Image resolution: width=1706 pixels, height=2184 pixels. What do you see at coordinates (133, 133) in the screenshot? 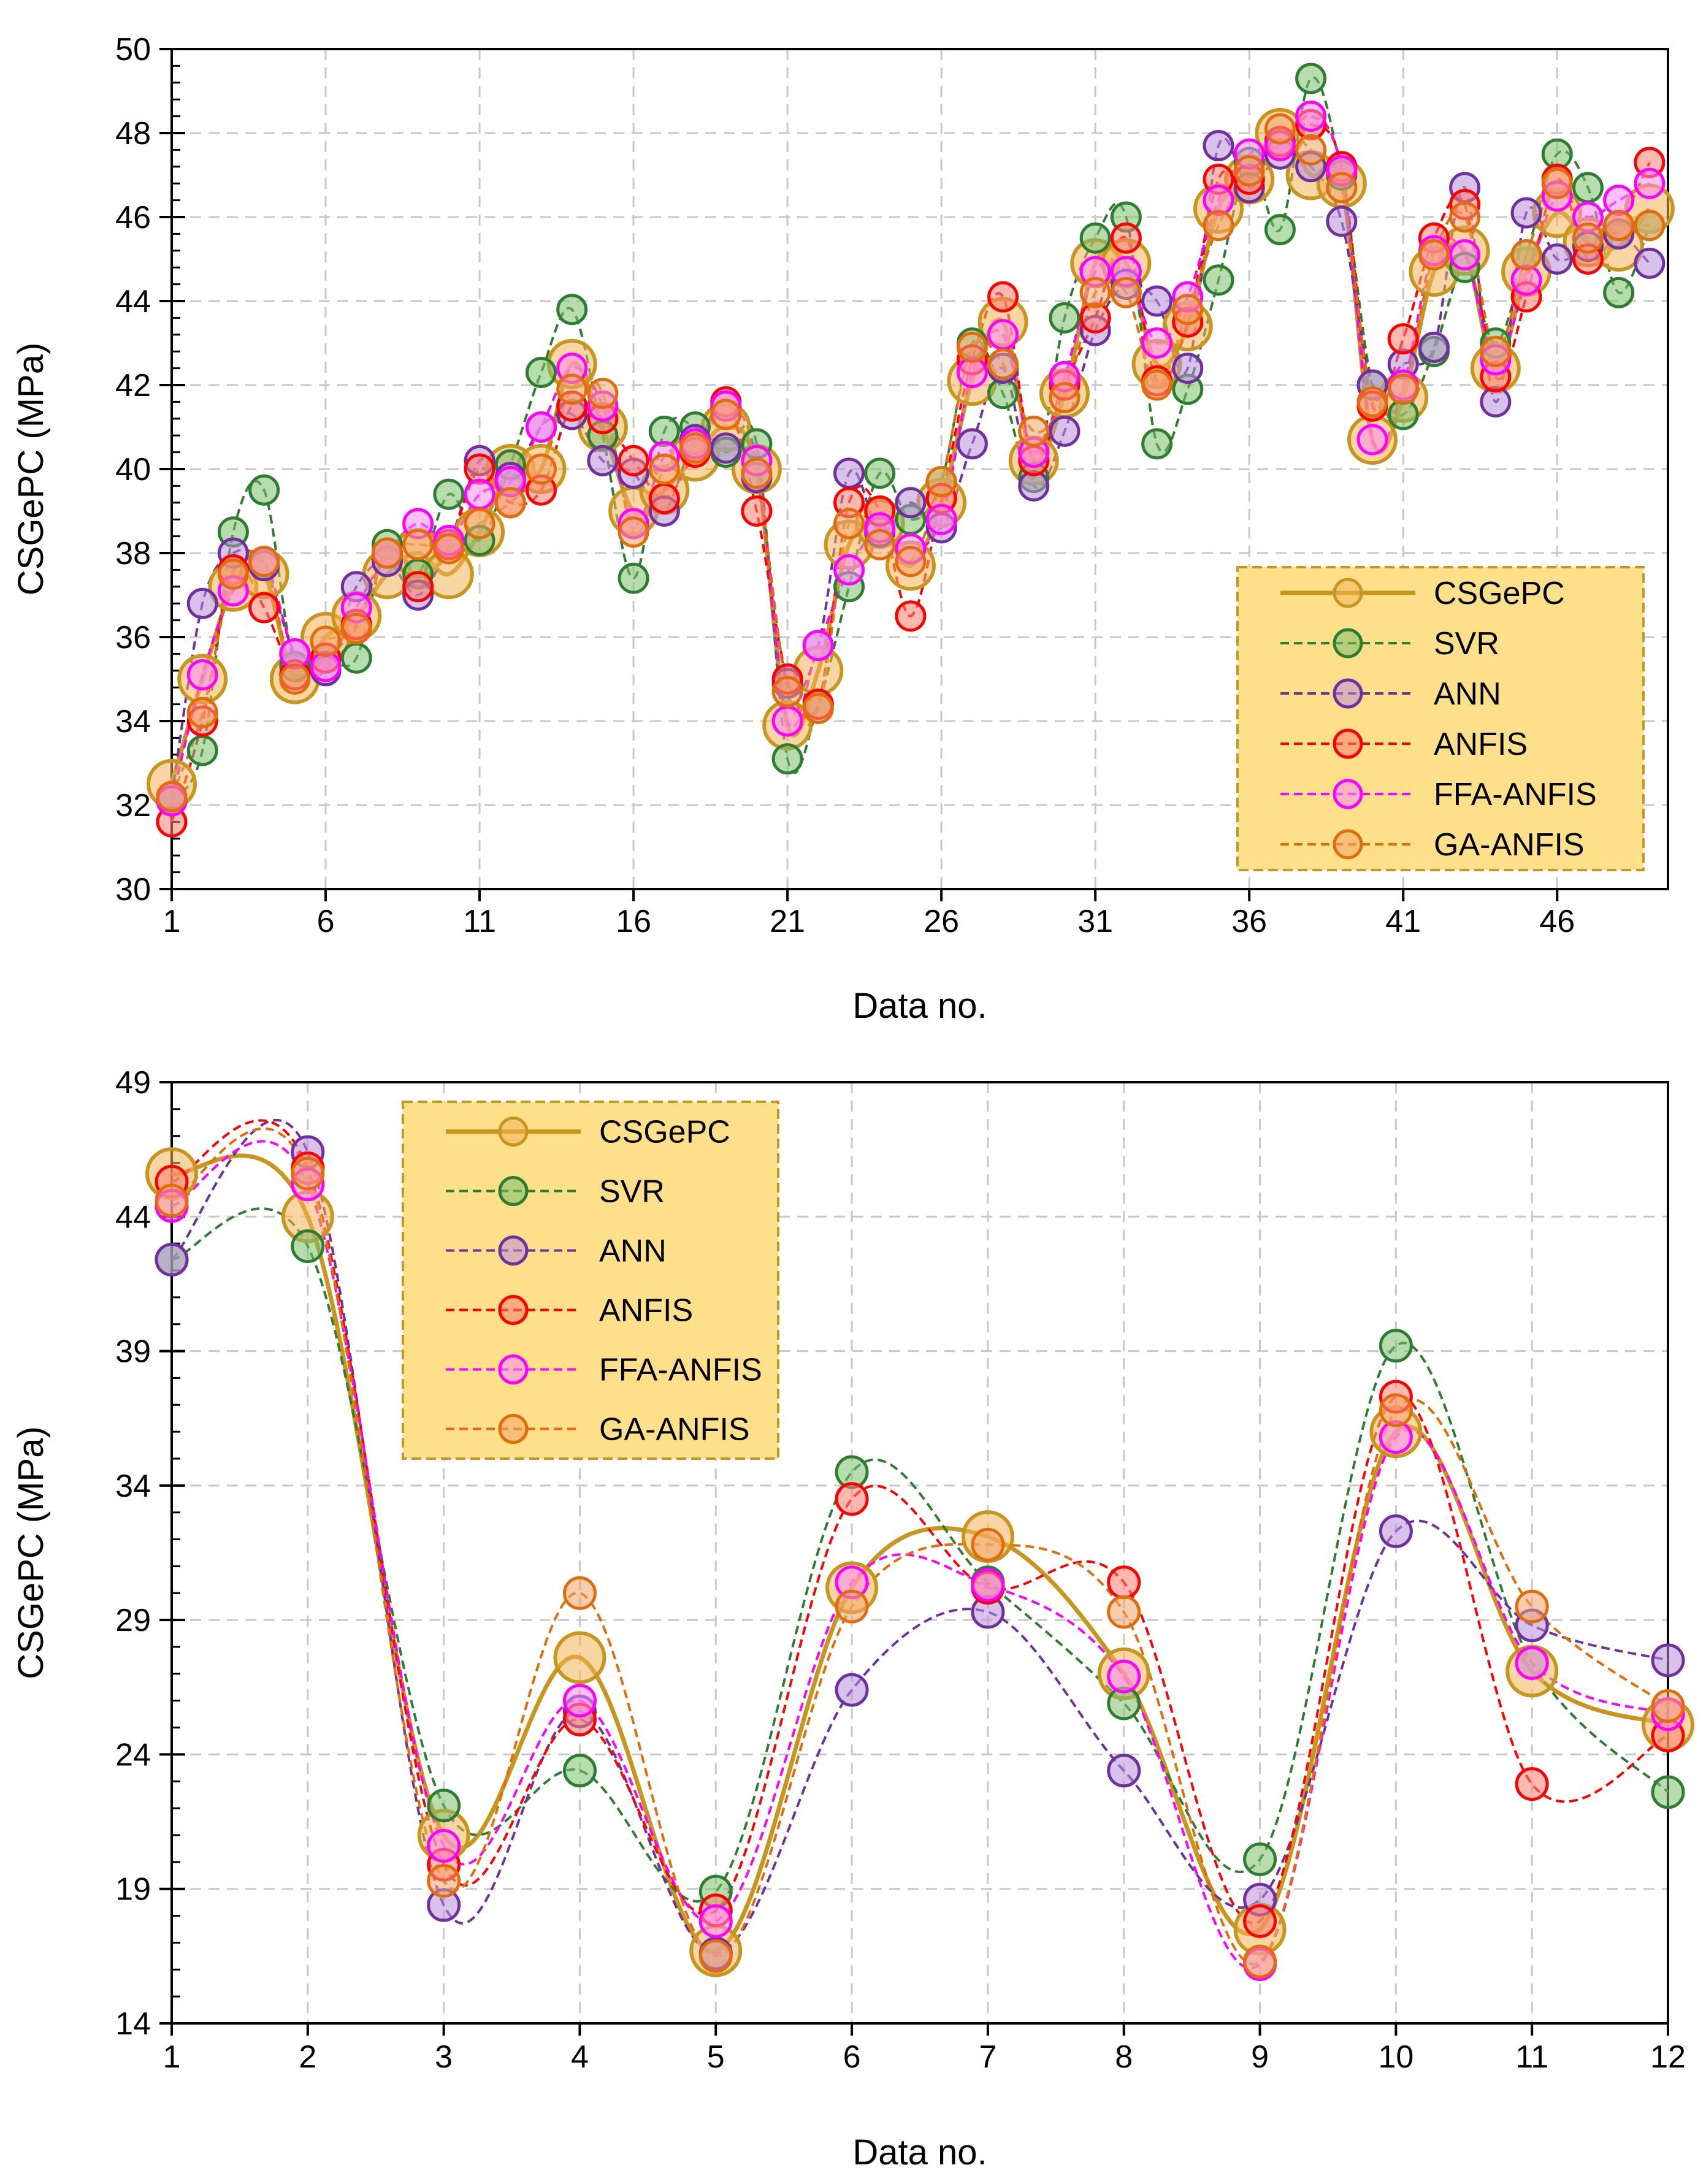
I see `y-tick-label: 48` at bounding box center [133, 133].